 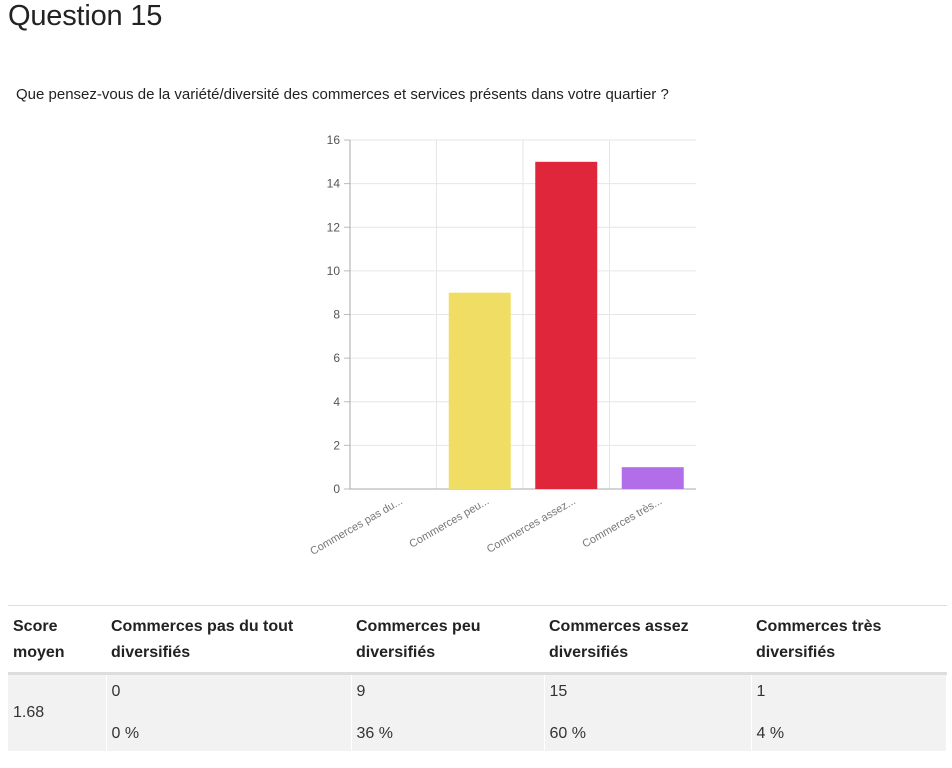 I want to click on y-tick-label: 10, so click(x=334, y=271).